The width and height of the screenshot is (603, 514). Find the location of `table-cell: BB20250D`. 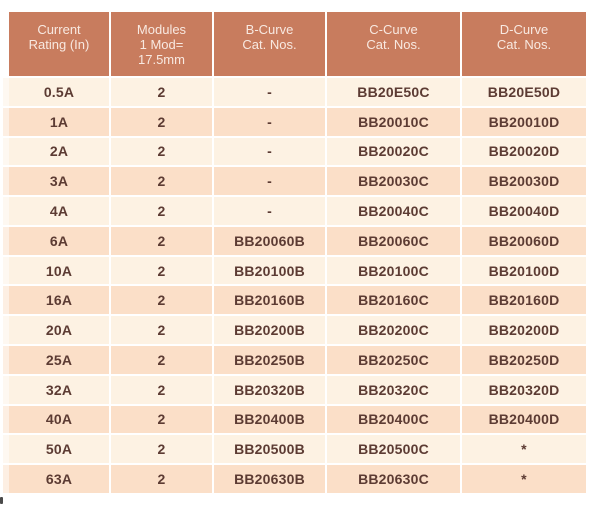

table-cell: BB20250D is located at coordinates (524, 360).